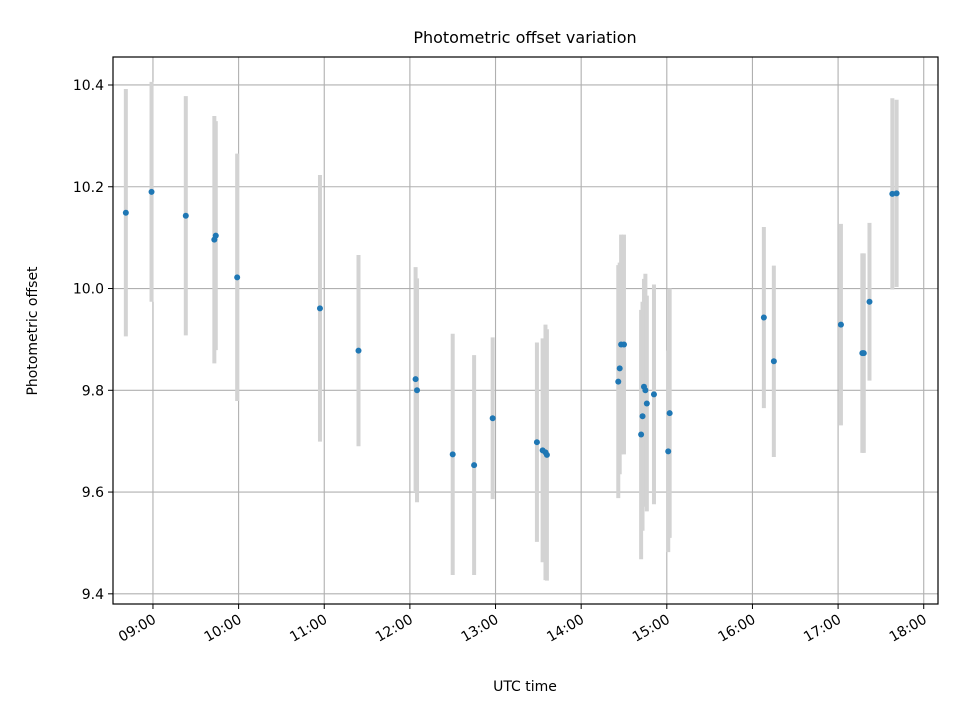 This screenshot has width=960, height=720. What do you see at coordinates (93, 391) in the screenshot?
I see `y-tick-label: 9.8` at bounding box center [93, 391].